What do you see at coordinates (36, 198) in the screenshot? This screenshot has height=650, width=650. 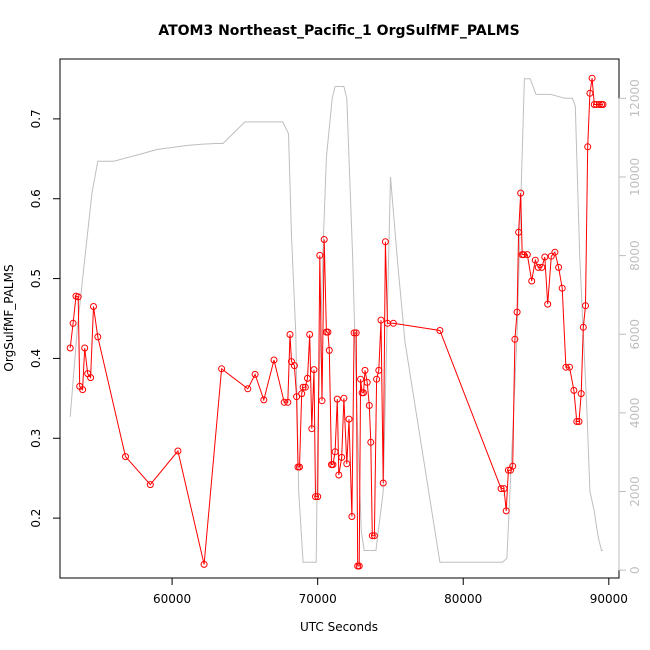 I see `y-tick-label: 0.6` at bounding box center [36, 198].